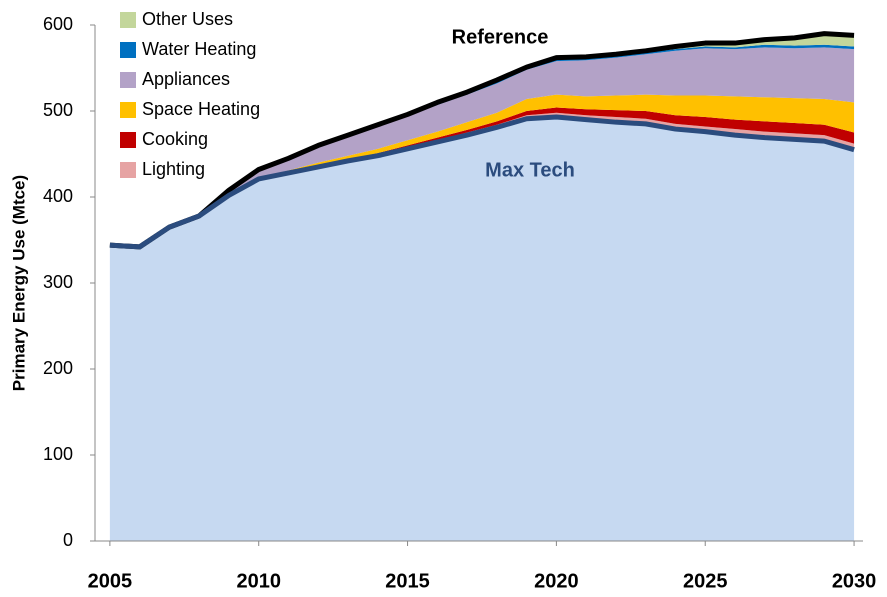 This screenshot has width=887, height=597. What do you see at coordinates (186, 79) in the screenshot?
I see `legend-label: Appliances` at bounding box center [186, 79].